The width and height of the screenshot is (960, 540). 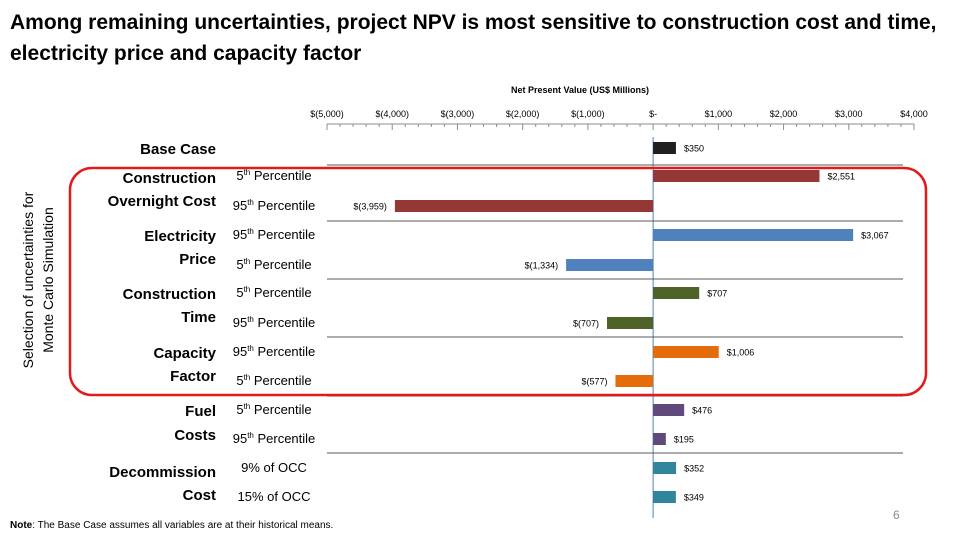 What do you see at coordinates (741, 353) in the screenshot?
I see `bar-value-label: $1,006` at bounding box center [741, 353].